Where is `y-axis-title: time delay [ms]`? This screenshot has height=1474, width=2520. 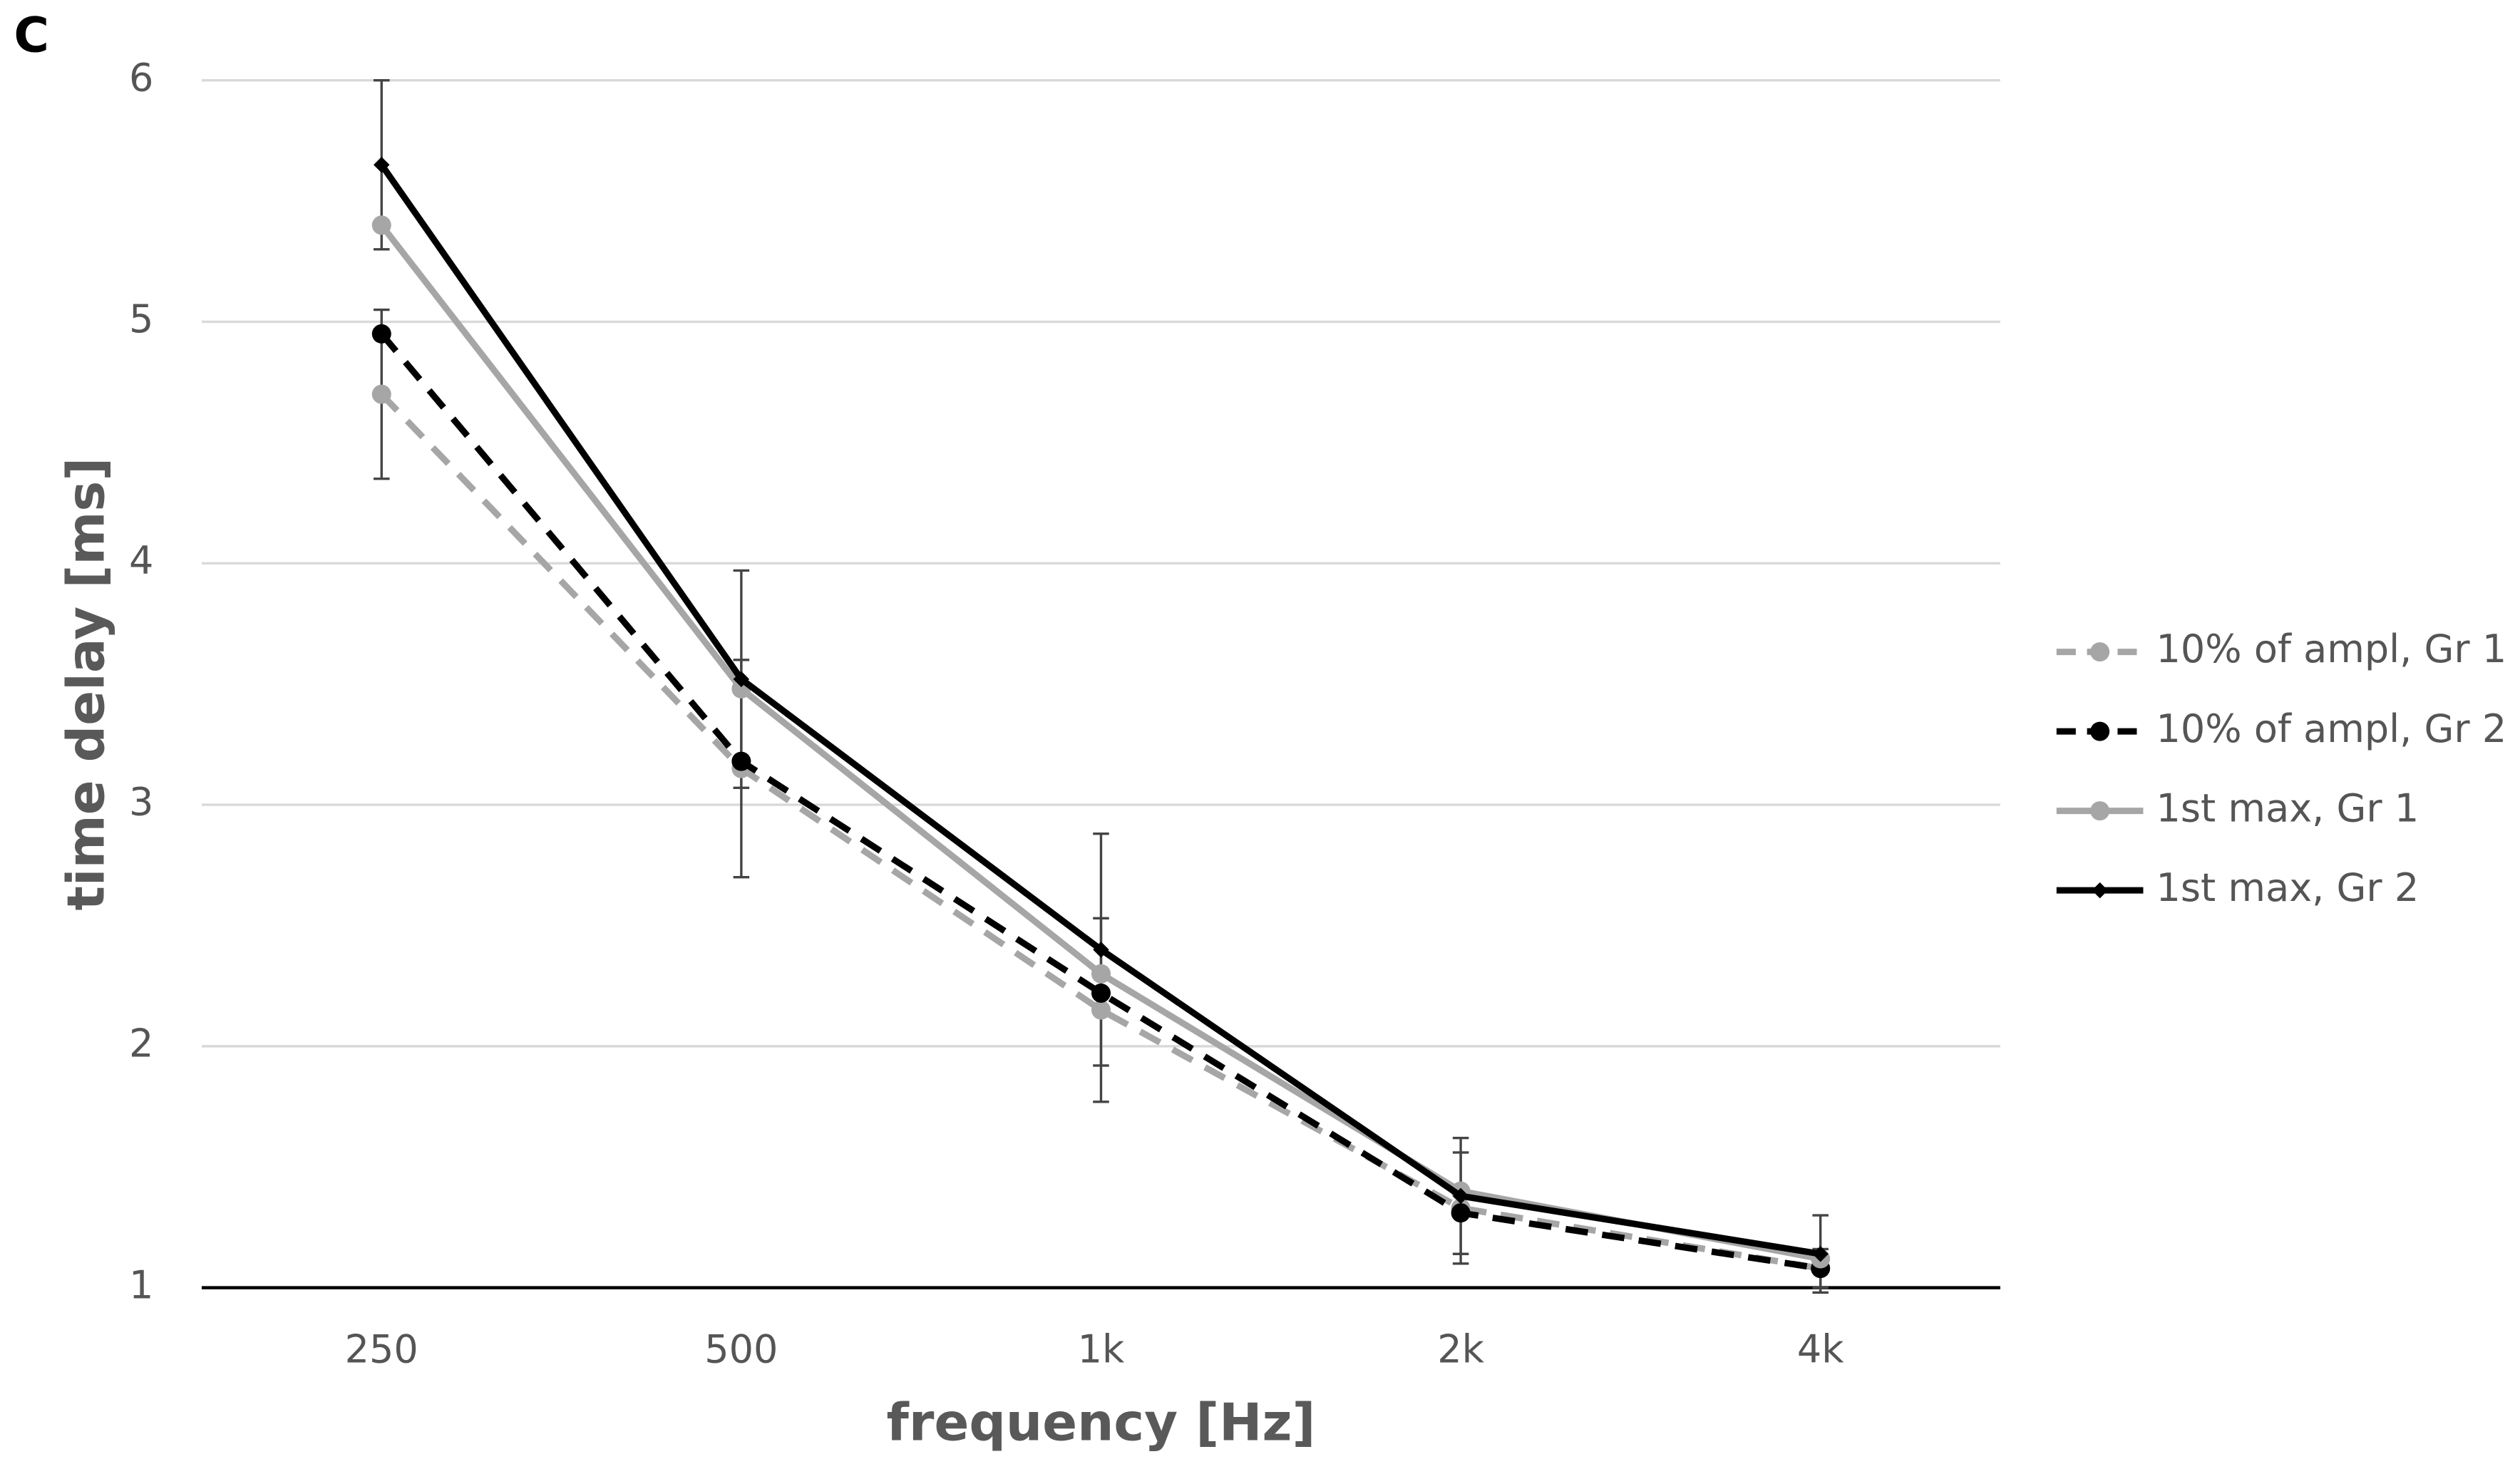 y-axis-title: time delay [ms] is located at coordinates (85, 684).